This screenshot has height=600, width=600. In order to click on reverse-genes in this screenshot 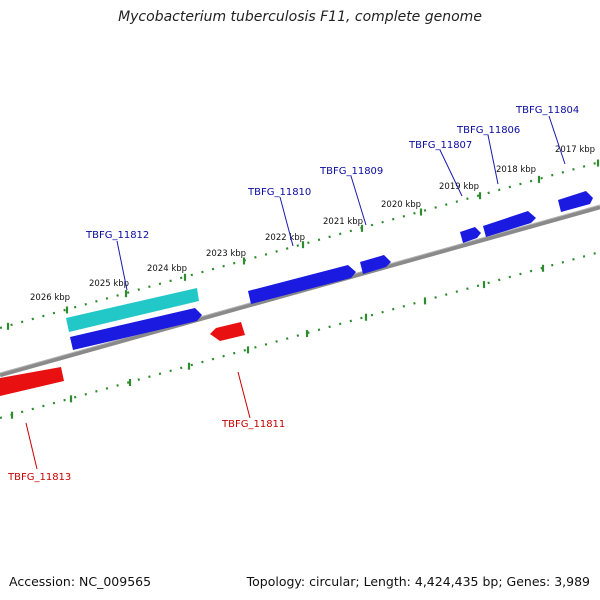, I will do `click(122, 359)`.